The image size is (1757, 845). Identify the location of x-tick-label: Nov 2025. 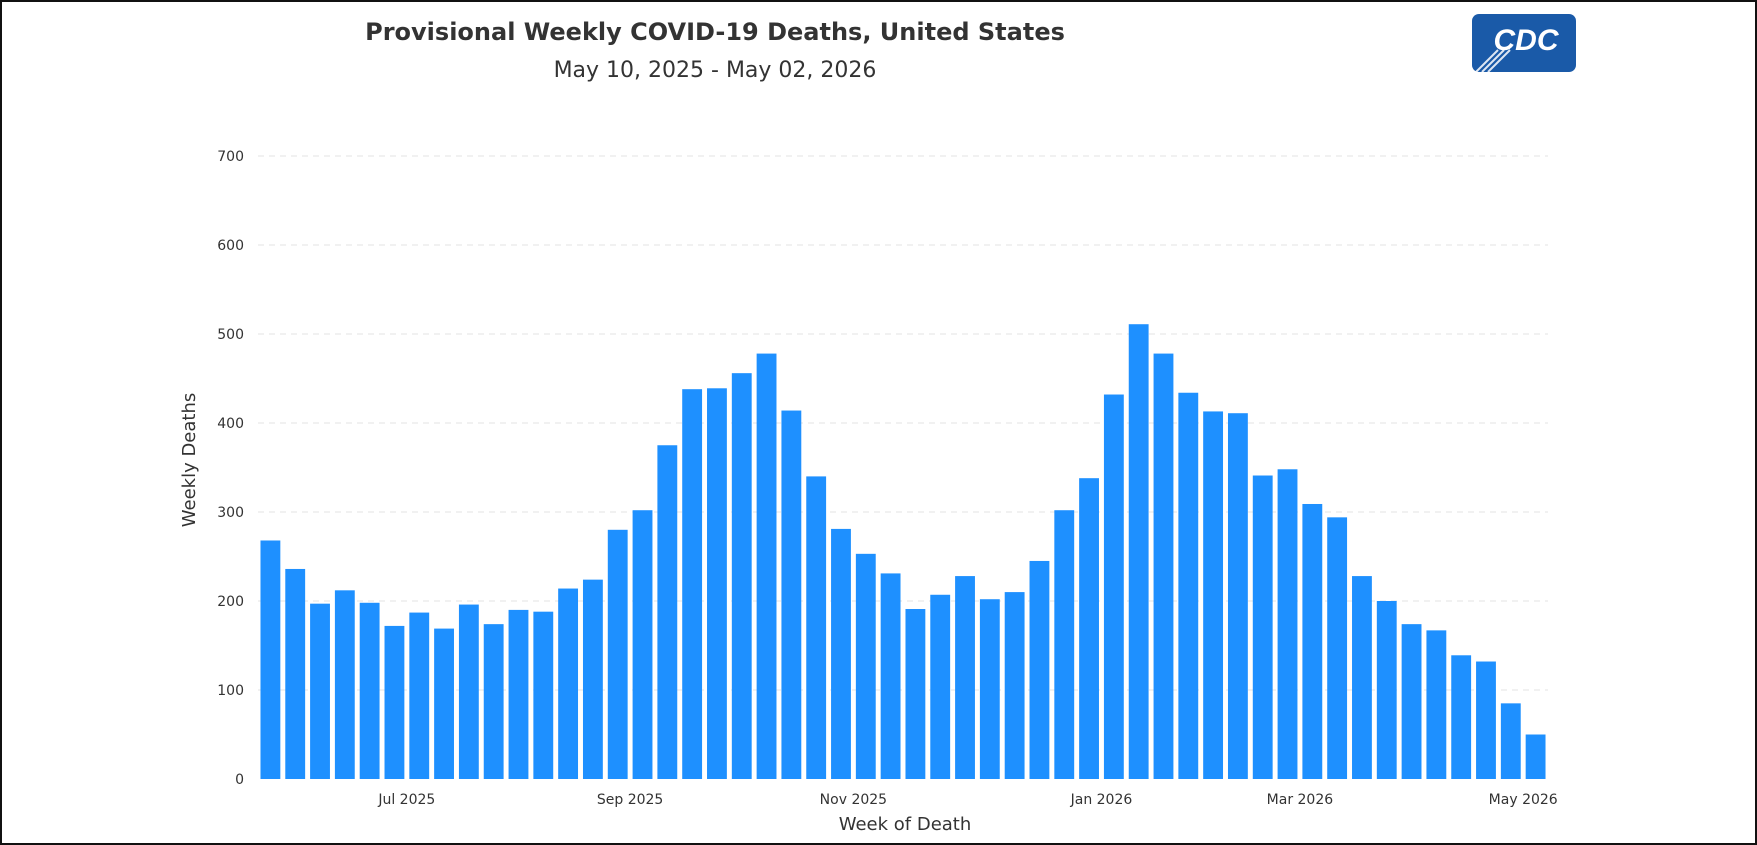
(853, 800).